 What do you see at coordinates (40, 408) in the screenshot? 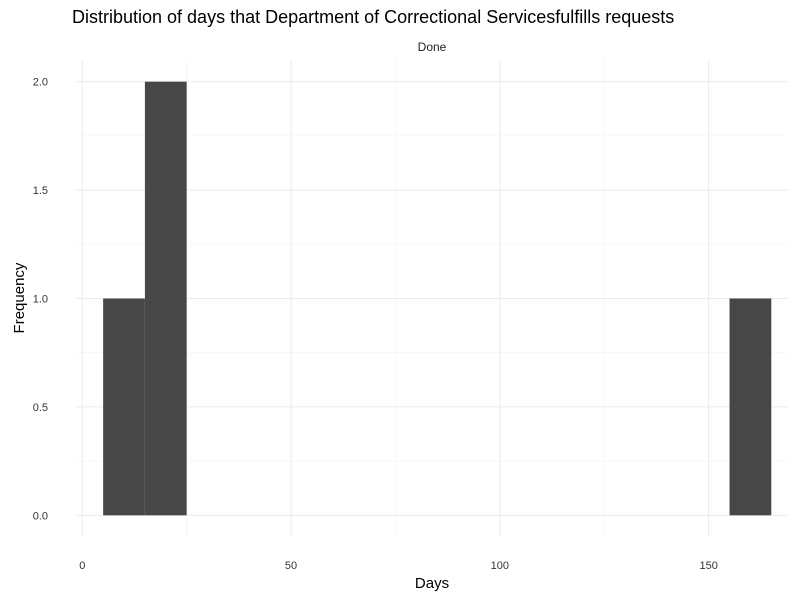
I see `y-tick-label: 0.5` at bounding box center [40, 408].